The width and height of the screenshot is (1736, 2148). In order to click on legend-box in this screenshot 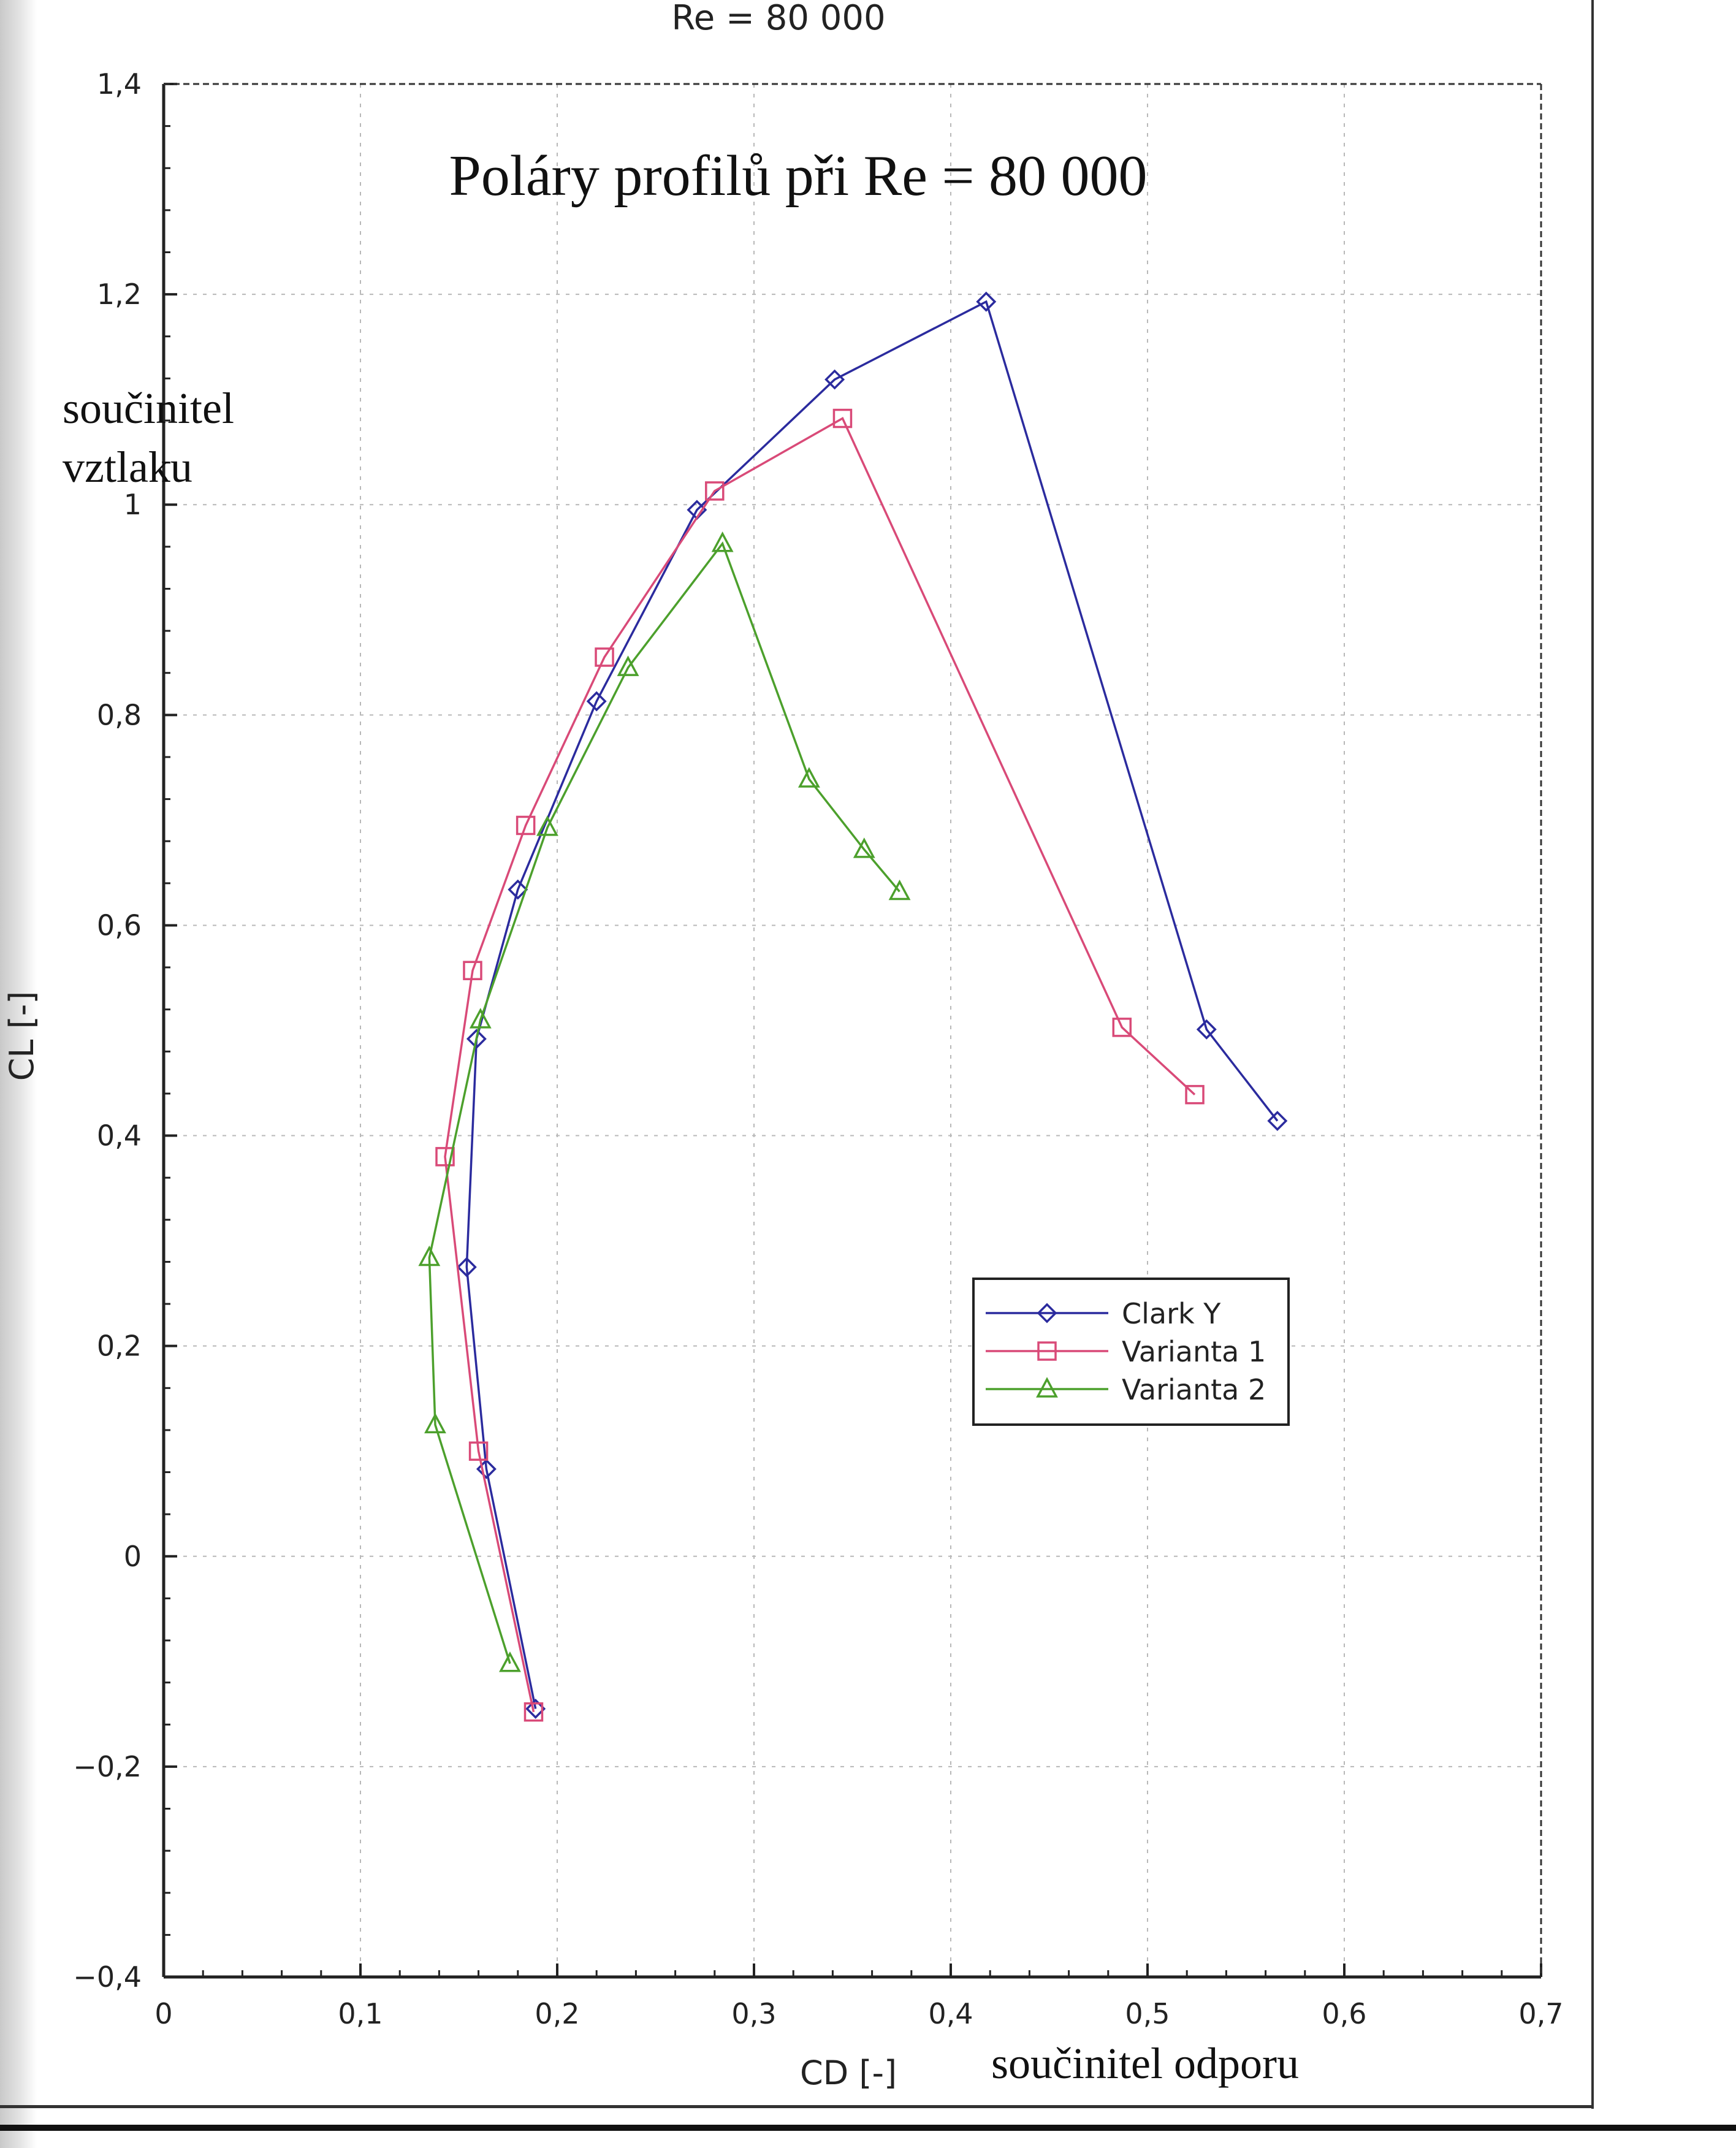, I will do `click(1131, 1352)`.